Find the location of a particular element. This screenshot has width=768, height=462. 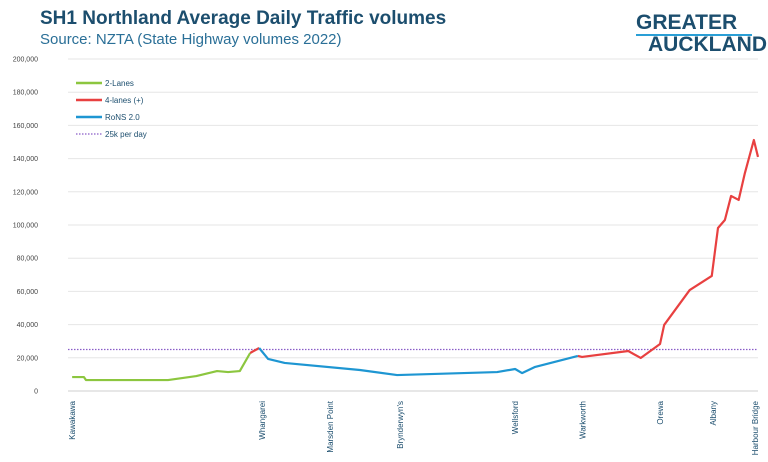

x-tick-label: Kawakawa is located at coordinates (72, 419).